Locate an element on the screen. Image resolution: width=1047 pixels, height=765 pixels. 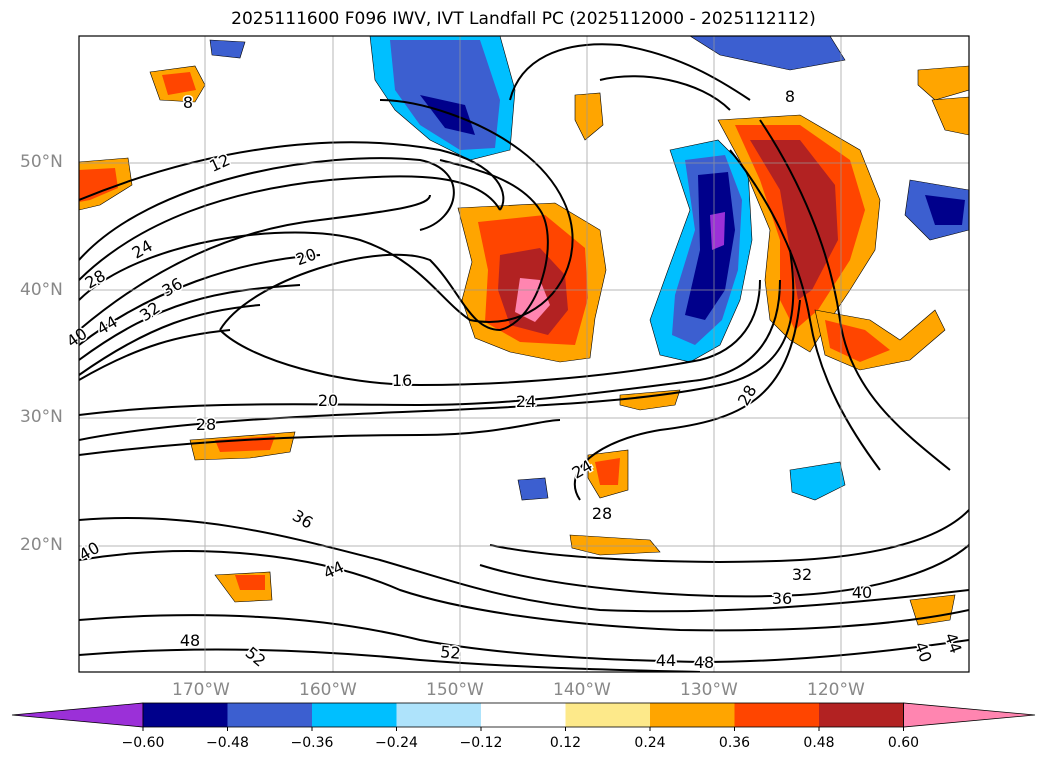
positive-anomaly-center-small-core is located at coordinates (607, 471).